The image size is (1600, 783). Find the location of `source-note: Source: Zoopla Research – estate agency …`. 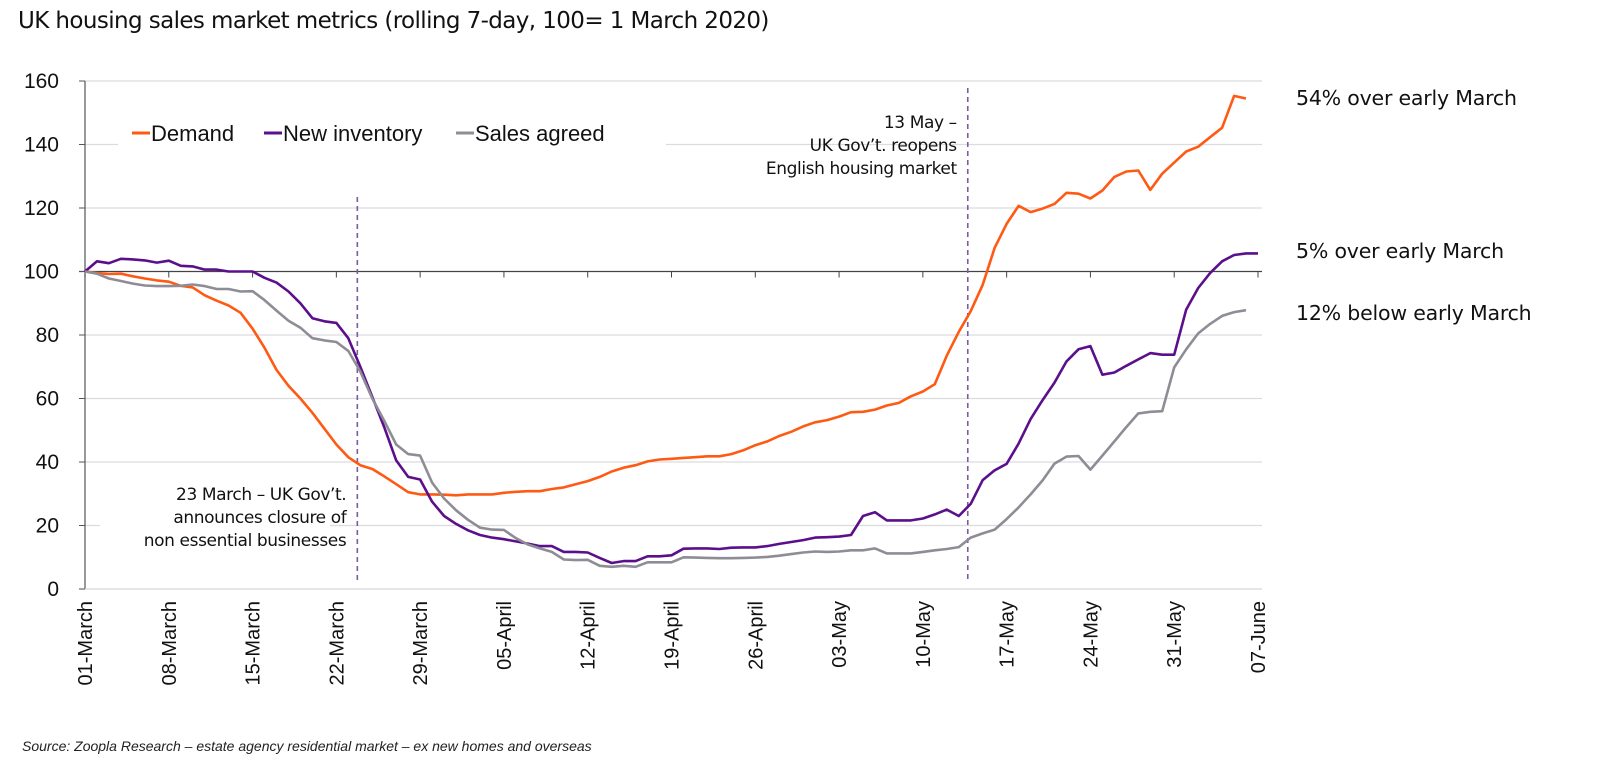

source-note: Source: Zoopla Research – estate agency … is located at coordinates (307, 746).